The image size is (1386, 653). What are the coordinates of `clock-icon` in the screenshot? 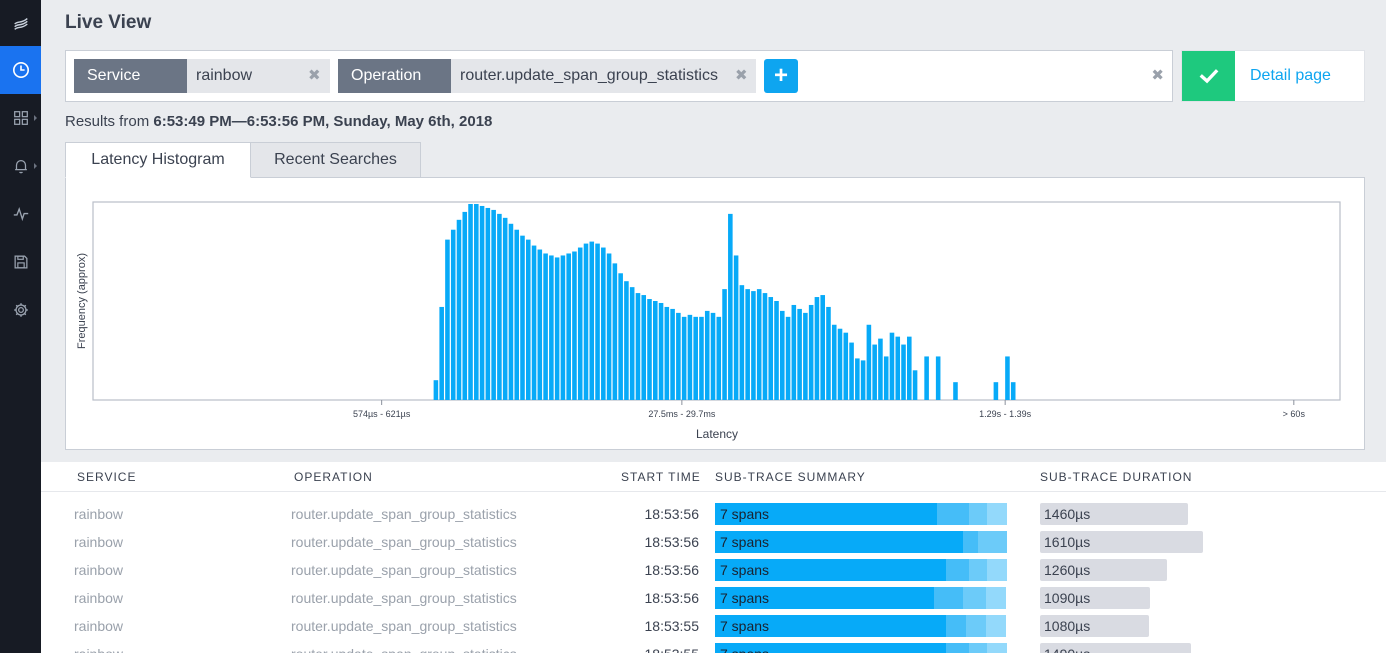 It's located at (20, 70).